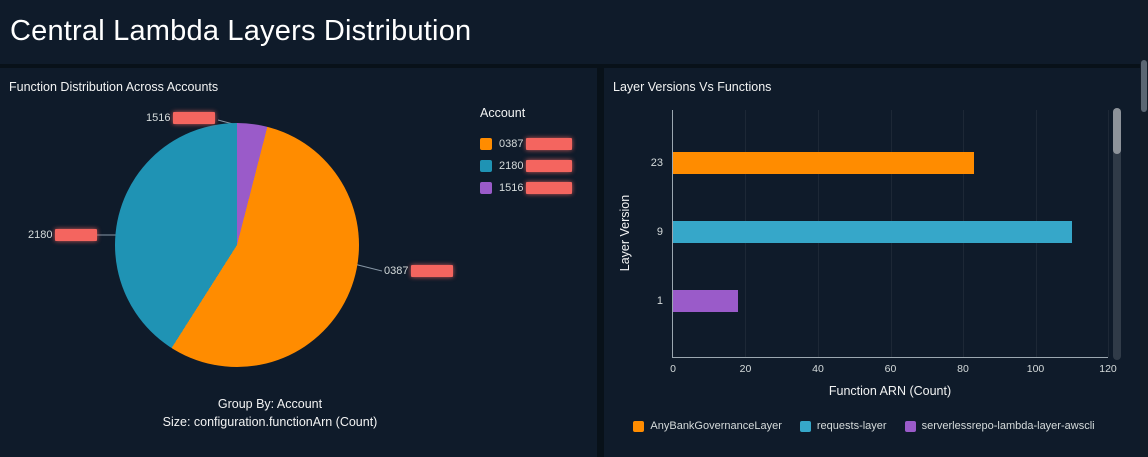 The height and width of the screenshot is (457, 1148). I want to click on bar-row: 23, so click(879, 162).